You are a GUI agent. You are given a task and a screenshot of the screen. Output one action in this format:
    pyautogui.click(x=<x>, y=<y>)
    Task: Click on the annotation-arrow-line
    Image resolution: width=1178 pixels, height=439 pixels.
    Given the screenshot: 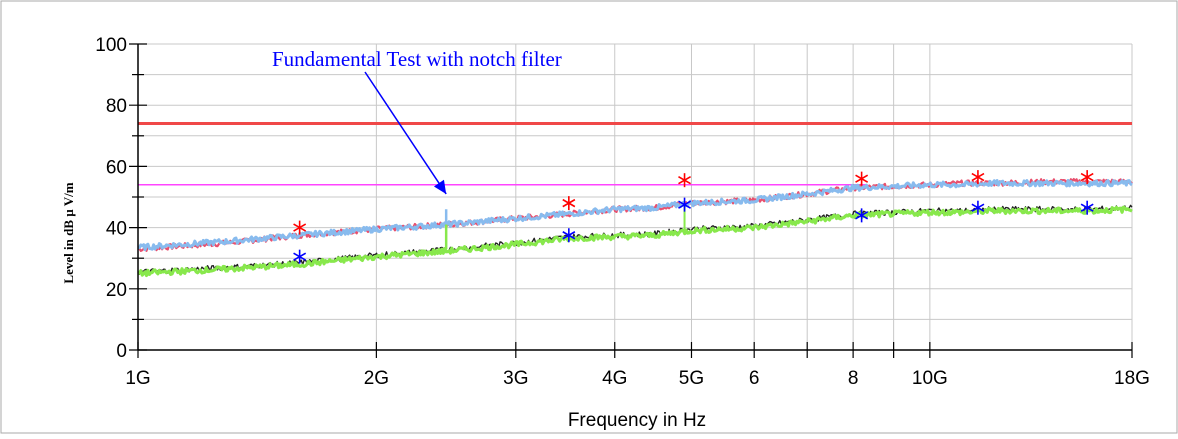 What is the action you would take?
    pyautogui.click(x=405, y=133)
    